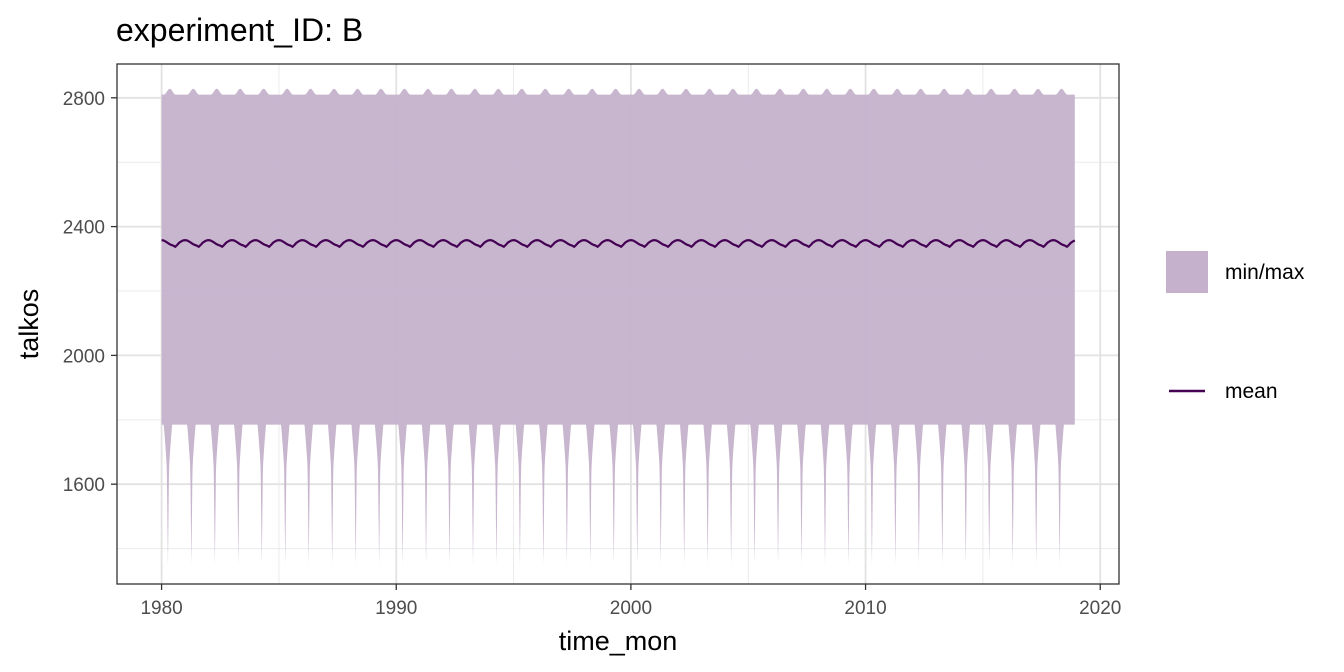 The image size is (1344, 672). I want to click on x-tick-label: 1980, so click(161, 608).